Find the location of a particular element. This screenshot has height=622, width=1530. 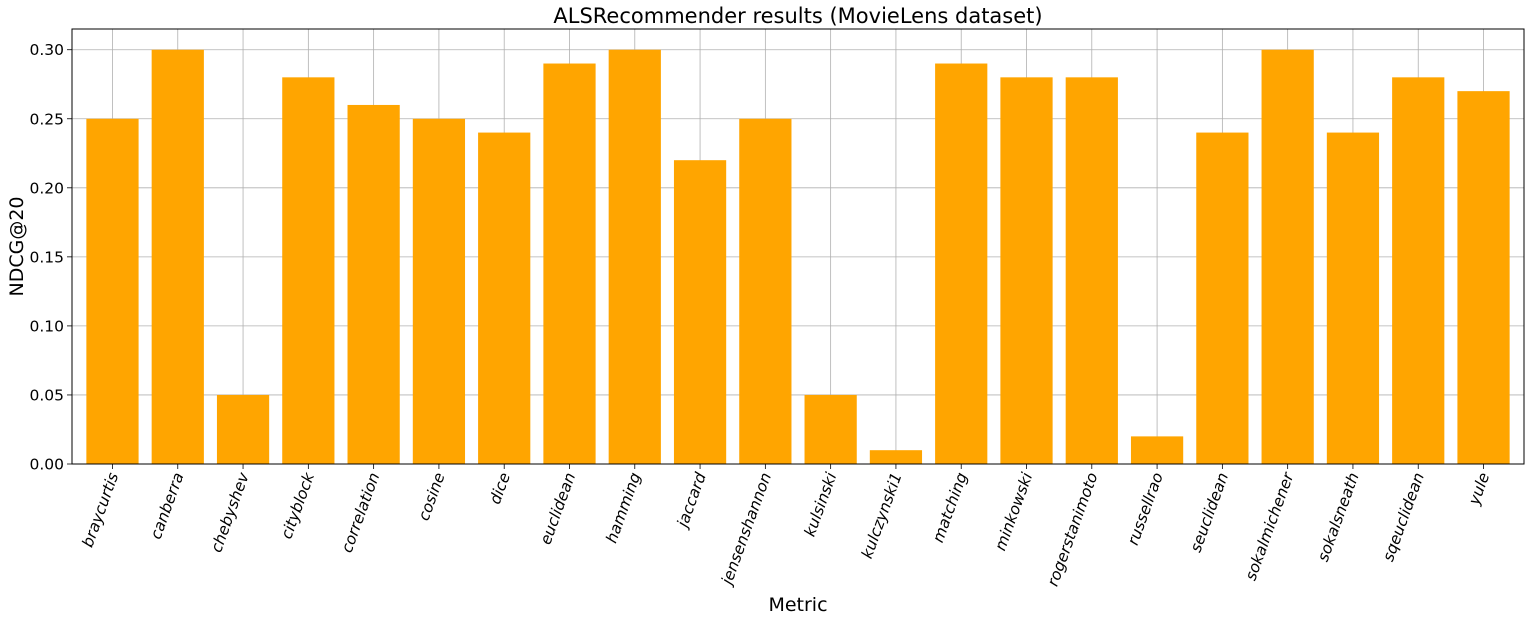

y-tick-label: 0.20 is located at coordinates (46, 188).